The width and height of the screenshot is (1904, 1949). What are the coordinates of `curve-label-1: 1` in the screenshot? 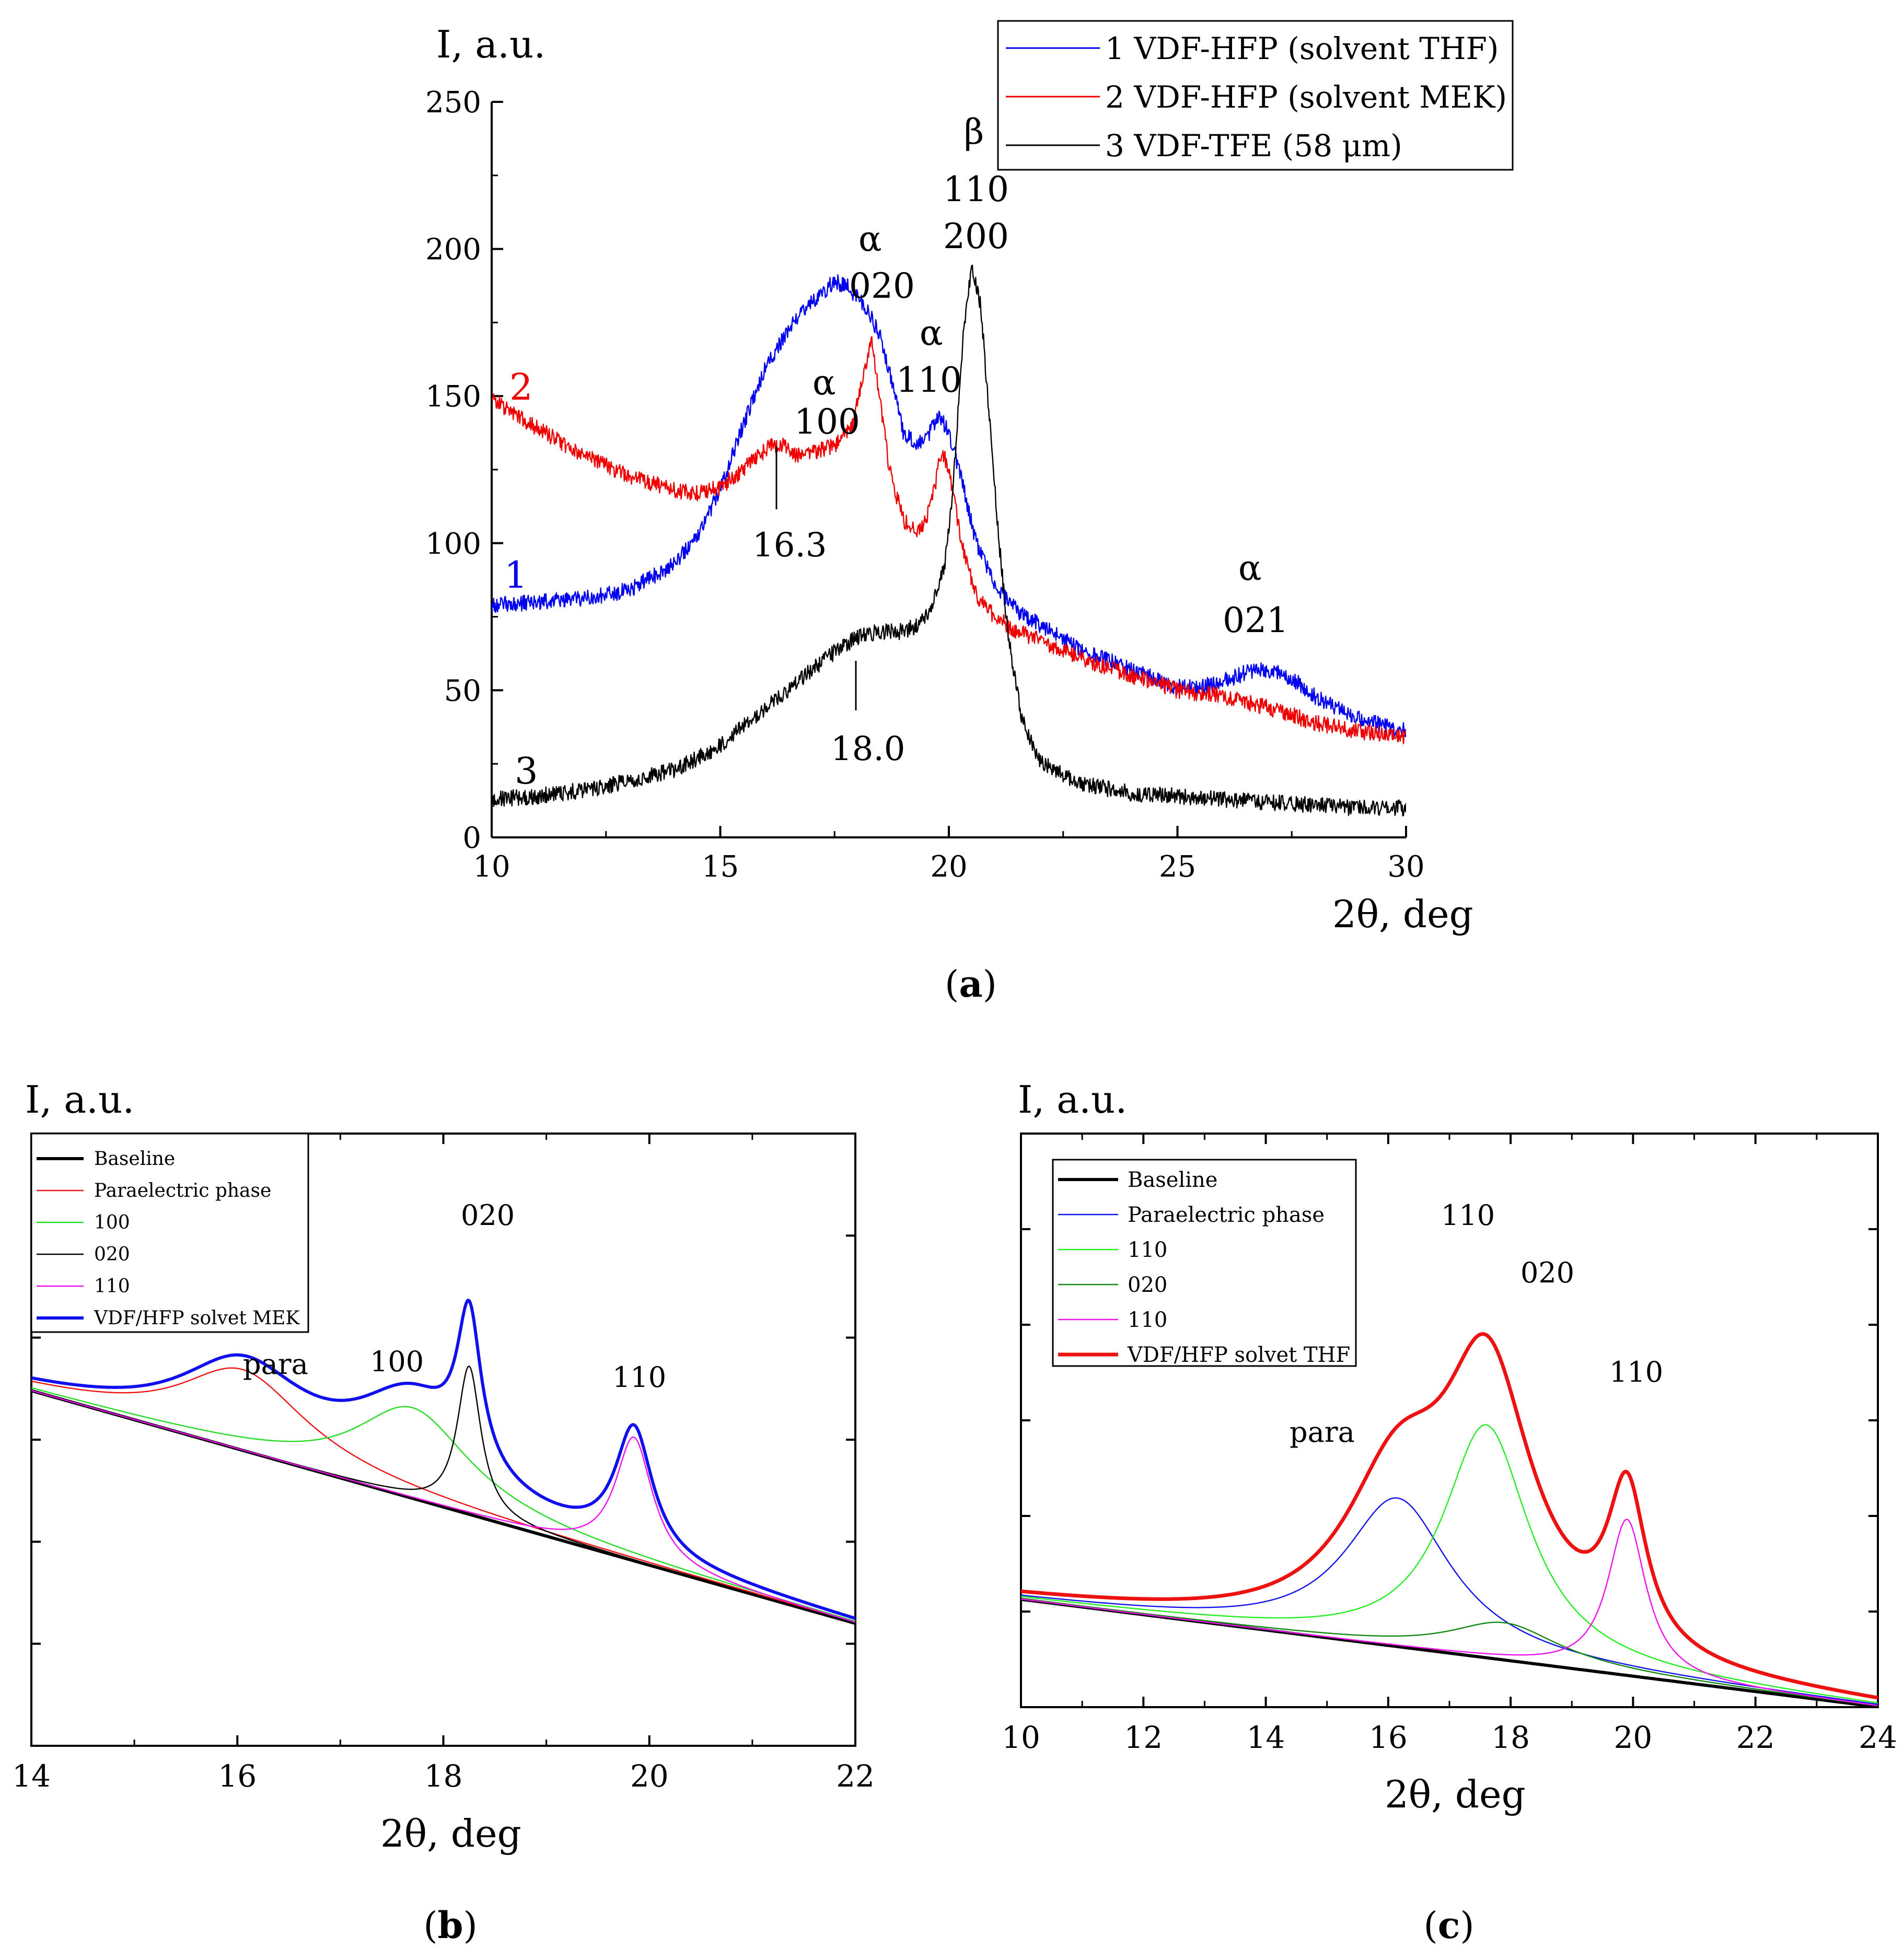 It's located at (516, 576).